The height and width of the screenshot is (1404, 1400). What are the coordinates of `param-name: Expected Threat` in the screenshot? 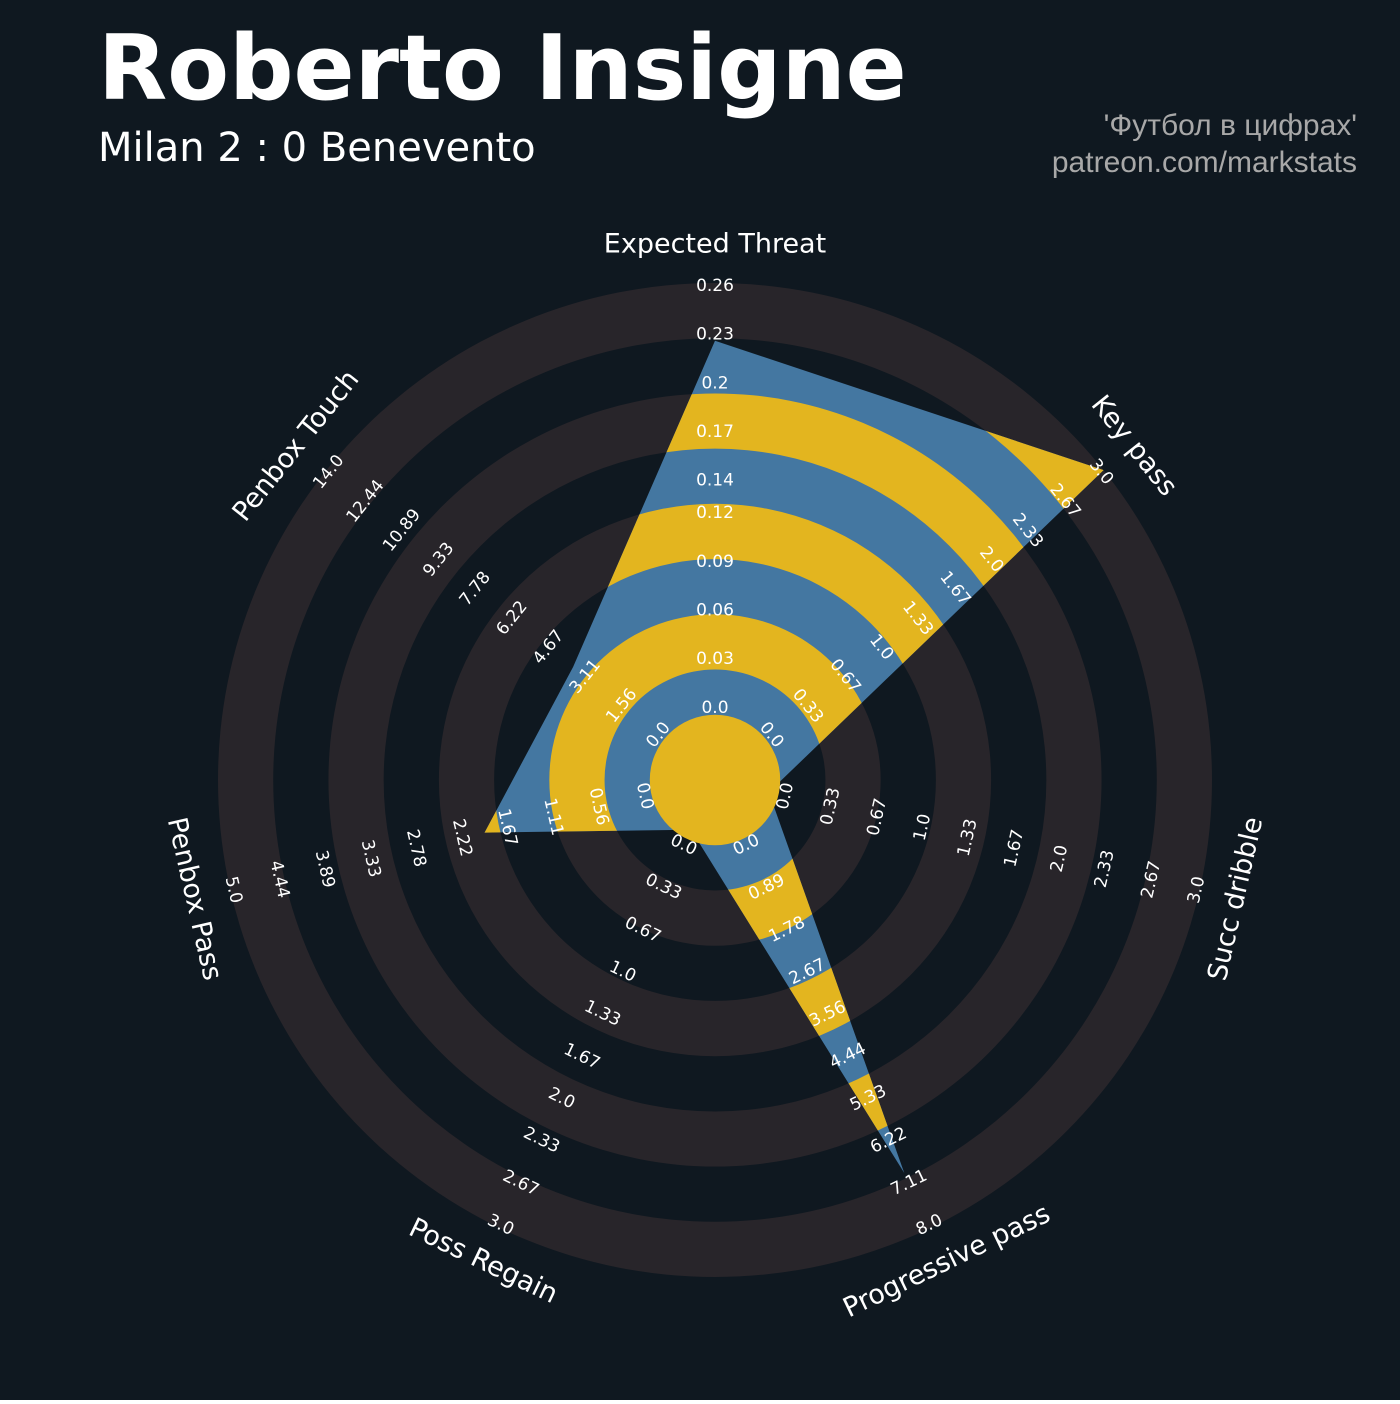 It's located at (715, 244).